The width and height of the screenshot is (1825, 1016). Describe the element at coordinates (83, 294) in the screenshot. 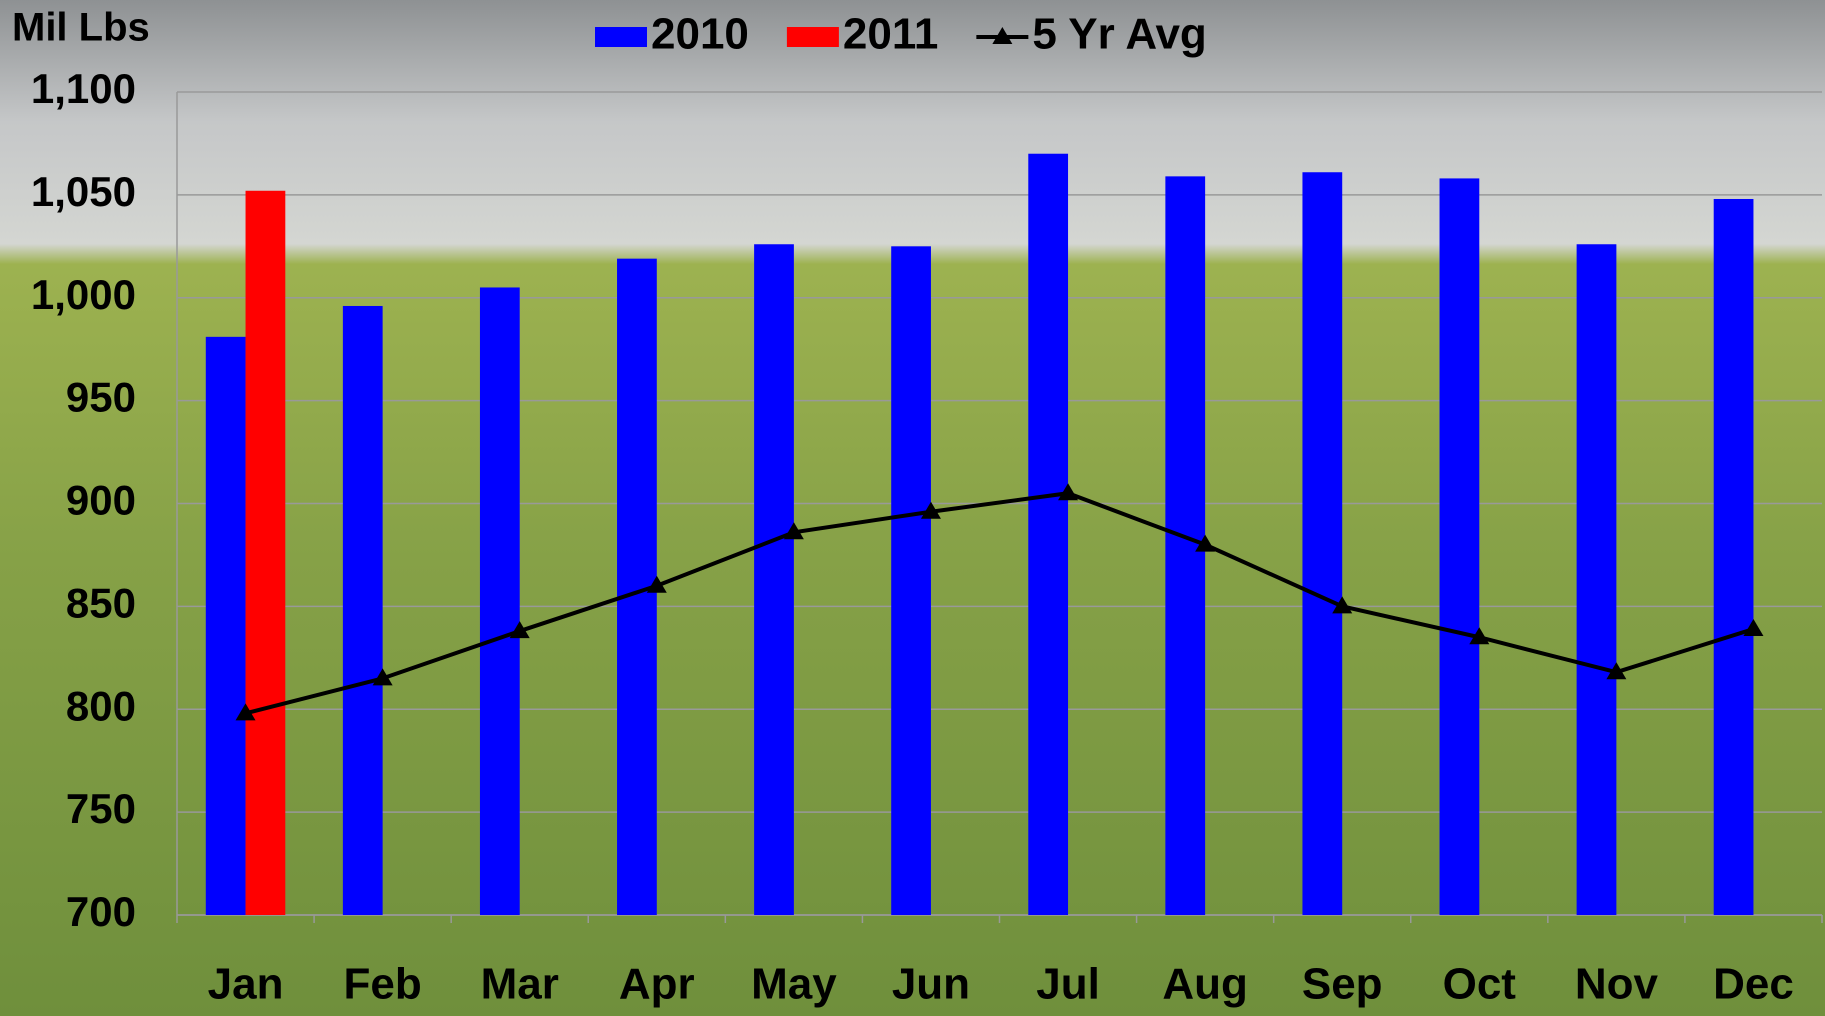

I see `y-tick-label: 1,000` at that location.